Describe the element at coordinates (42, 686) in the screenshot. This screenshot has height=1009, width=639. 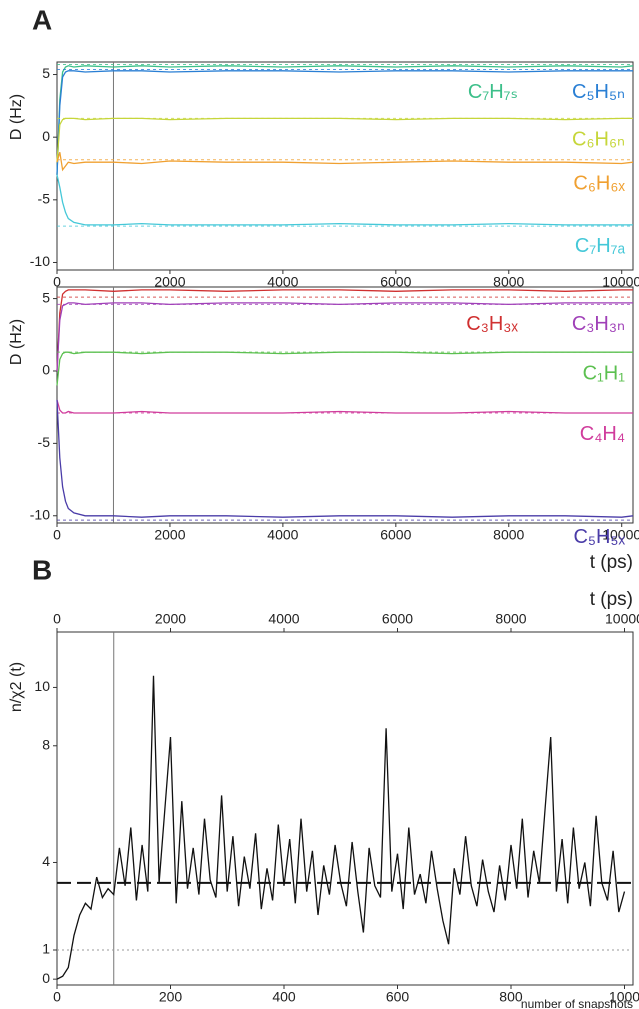
I see `y-tick-label: 10` at that location.